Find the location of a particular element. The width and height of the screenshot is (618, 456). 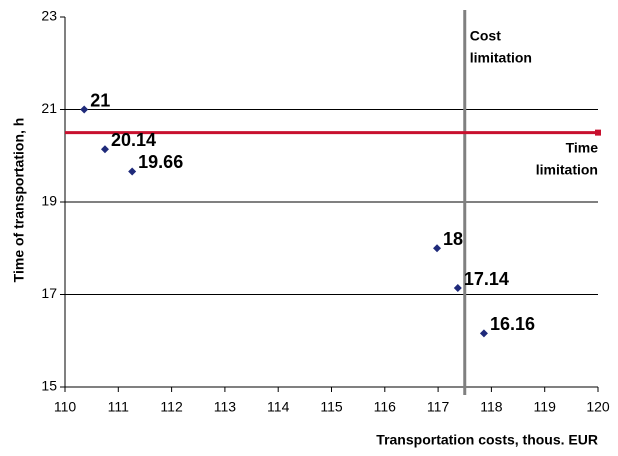

data-label: 18 is located at coordinates (453, 239).